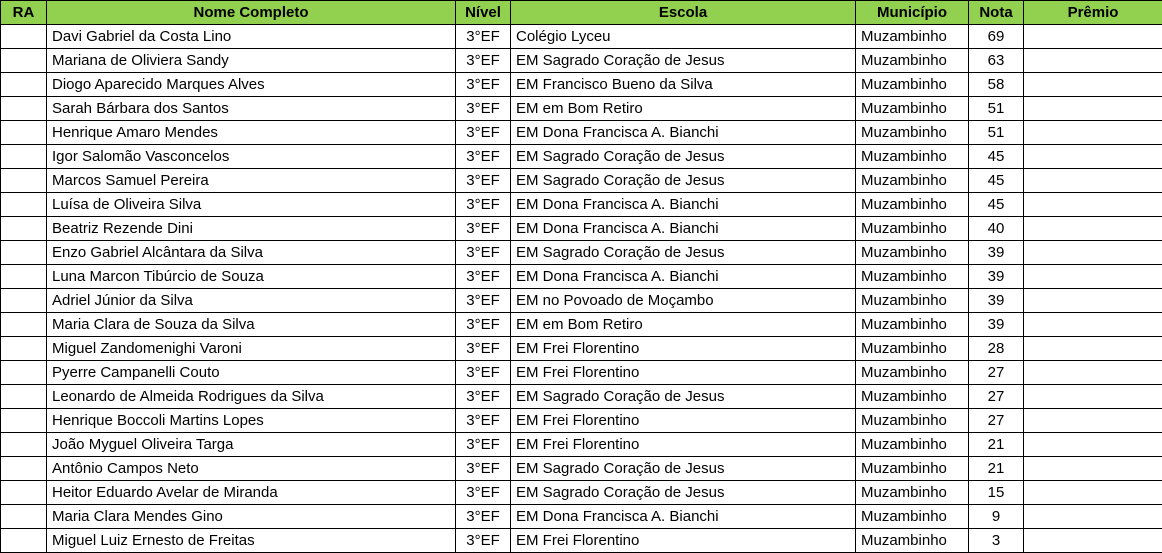 This screenshot has width=1162, height=553. I want to click on column-header-escola: Escola, so click(683, 12).